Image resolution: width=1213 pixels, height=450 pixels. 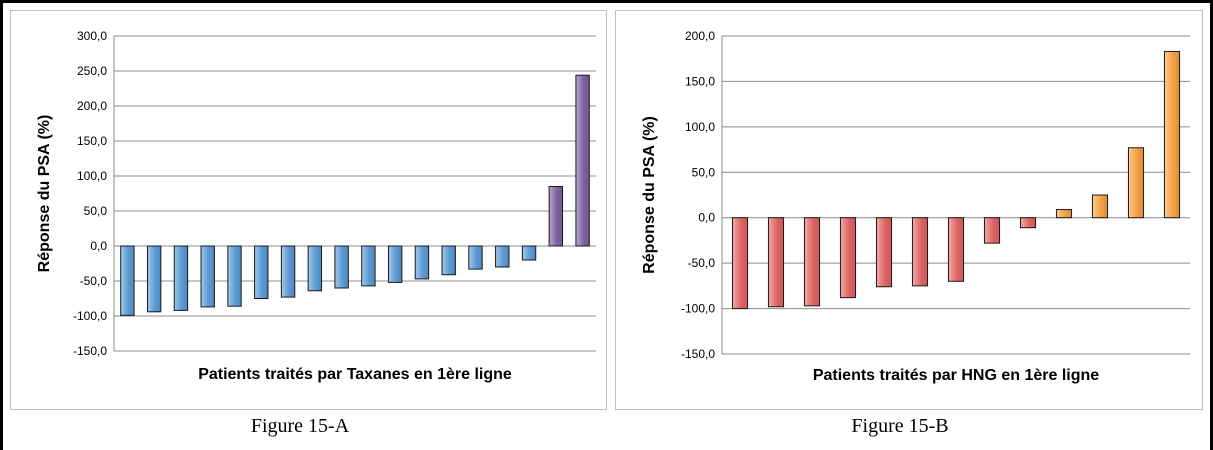 I want to click on y-tick-label: 250,0, so click(x=92, y=71).